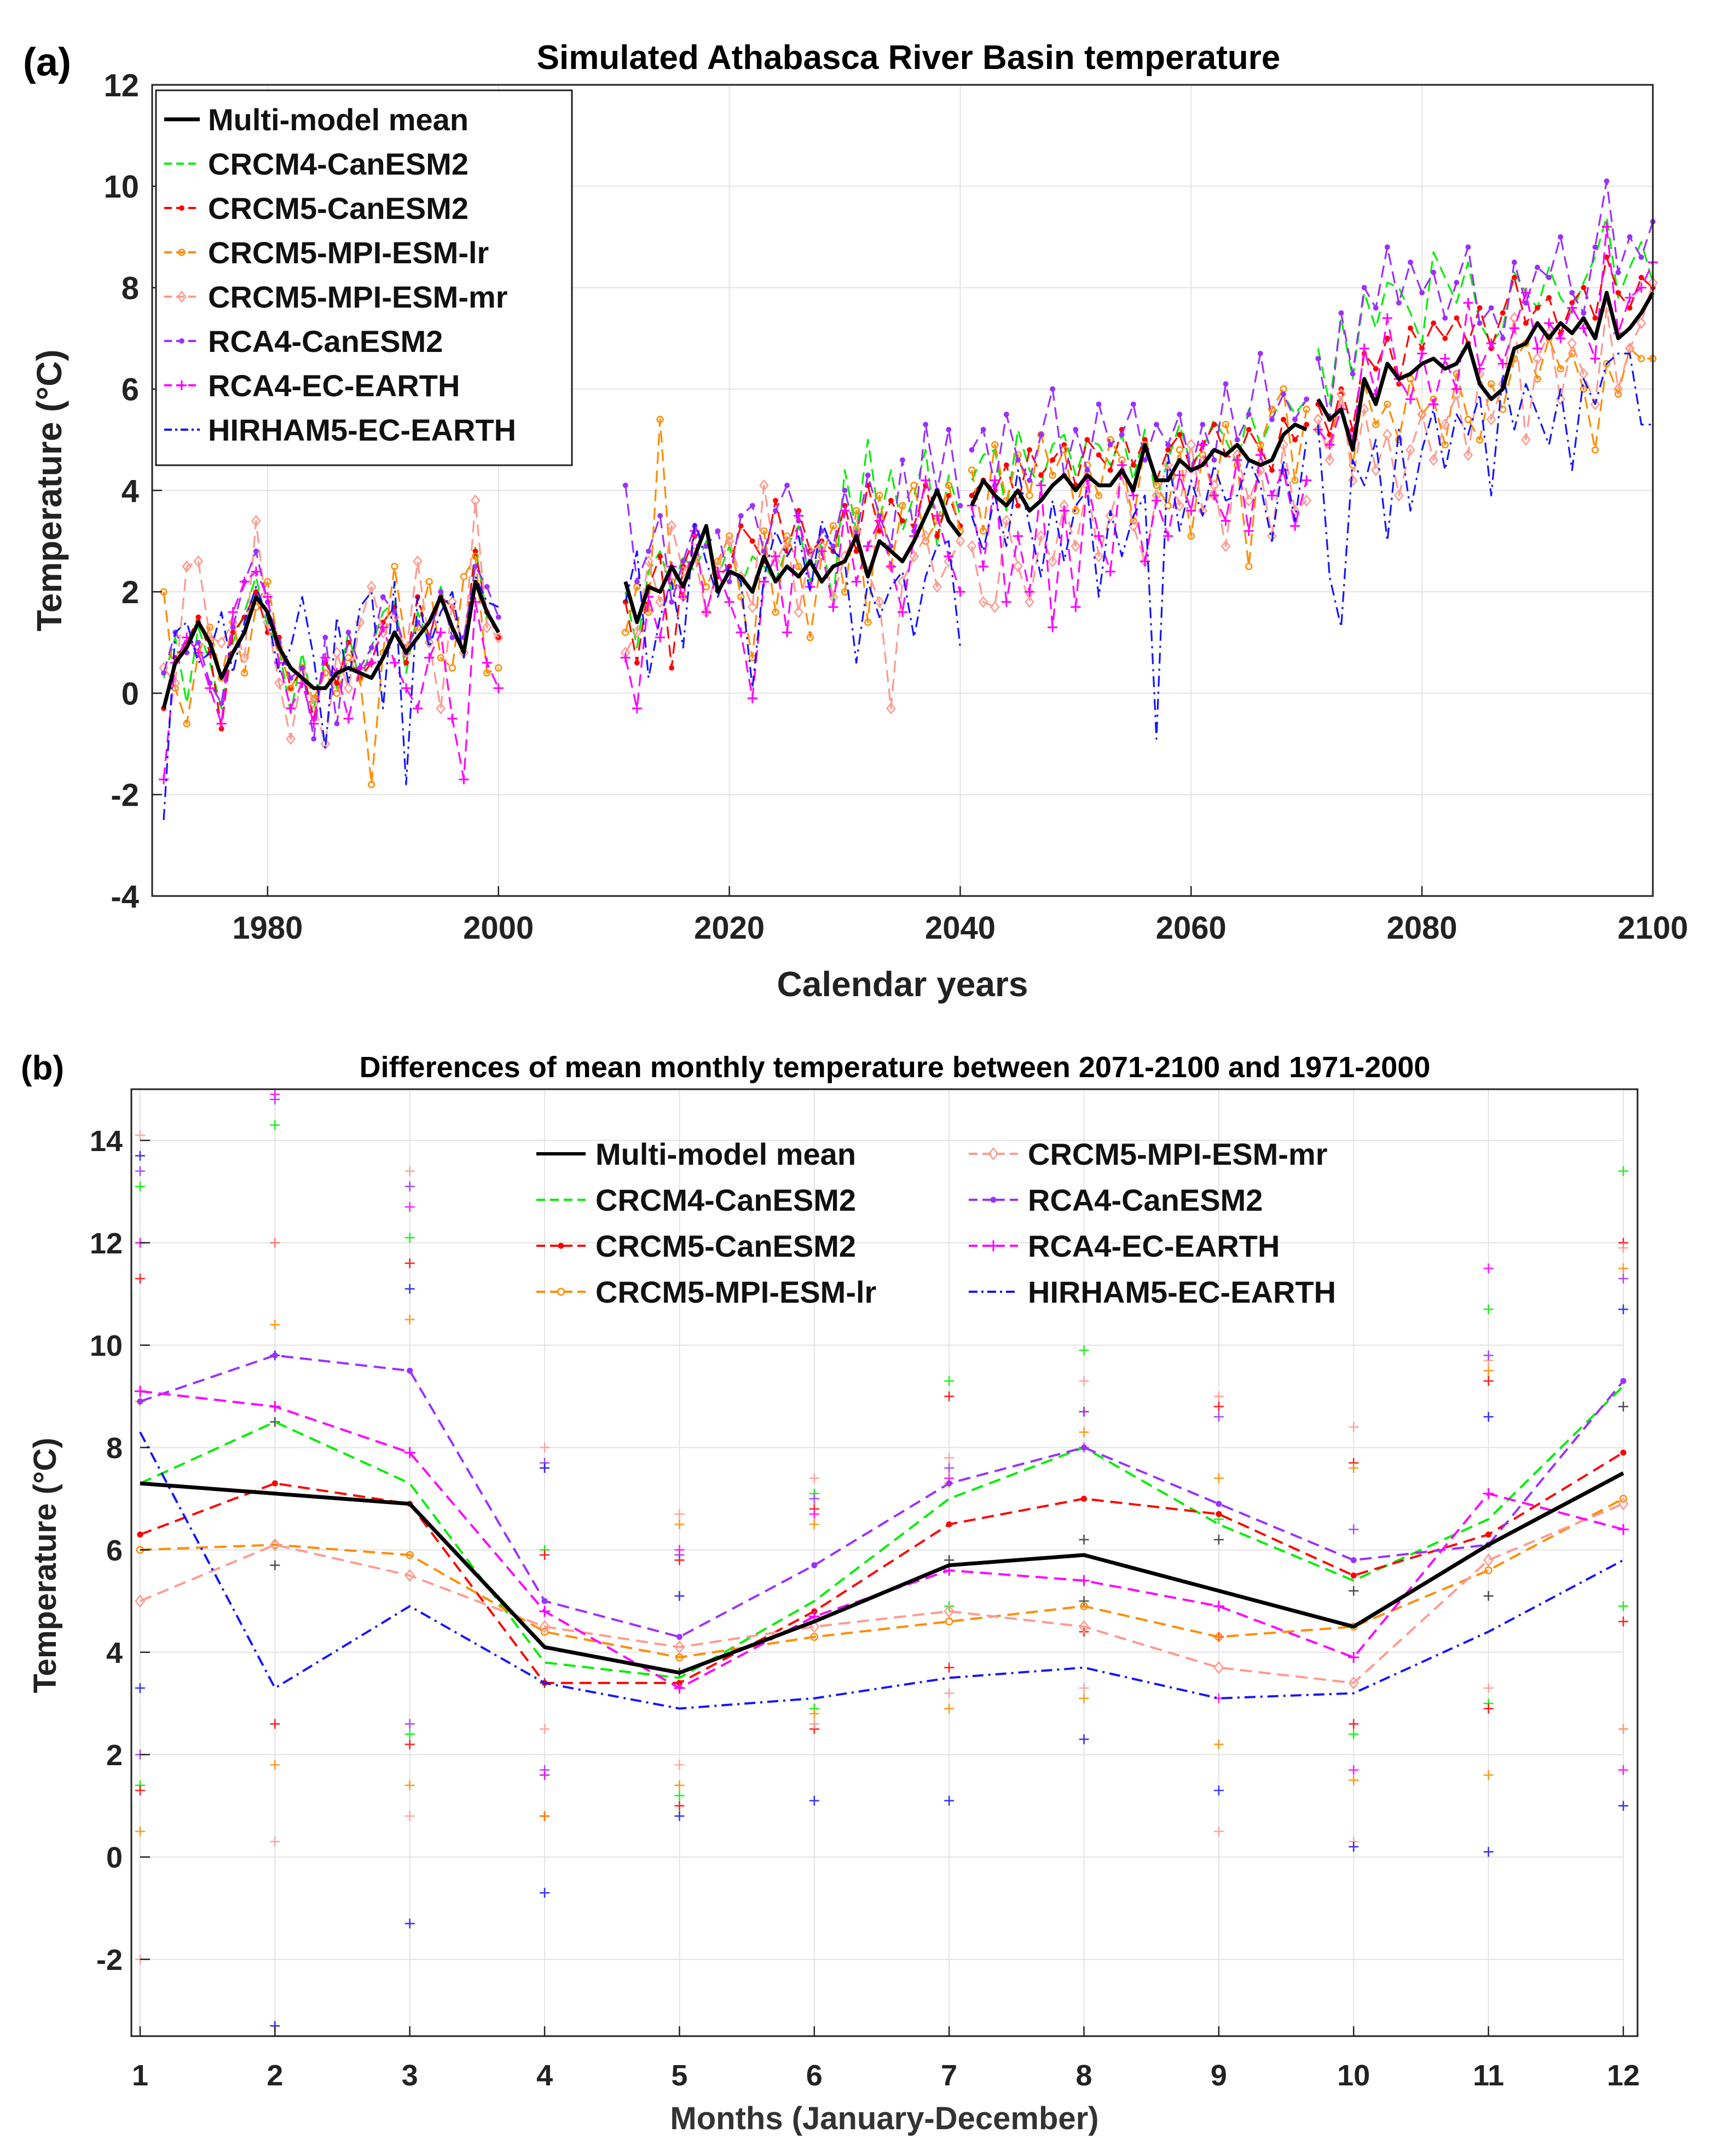 This screenshot has height=2156, width=1724. What do you see at coordinates (182, 385) in the screenshot?
I see `legend-marker-rca4-ec-earth` at bounding box center [182, 385].